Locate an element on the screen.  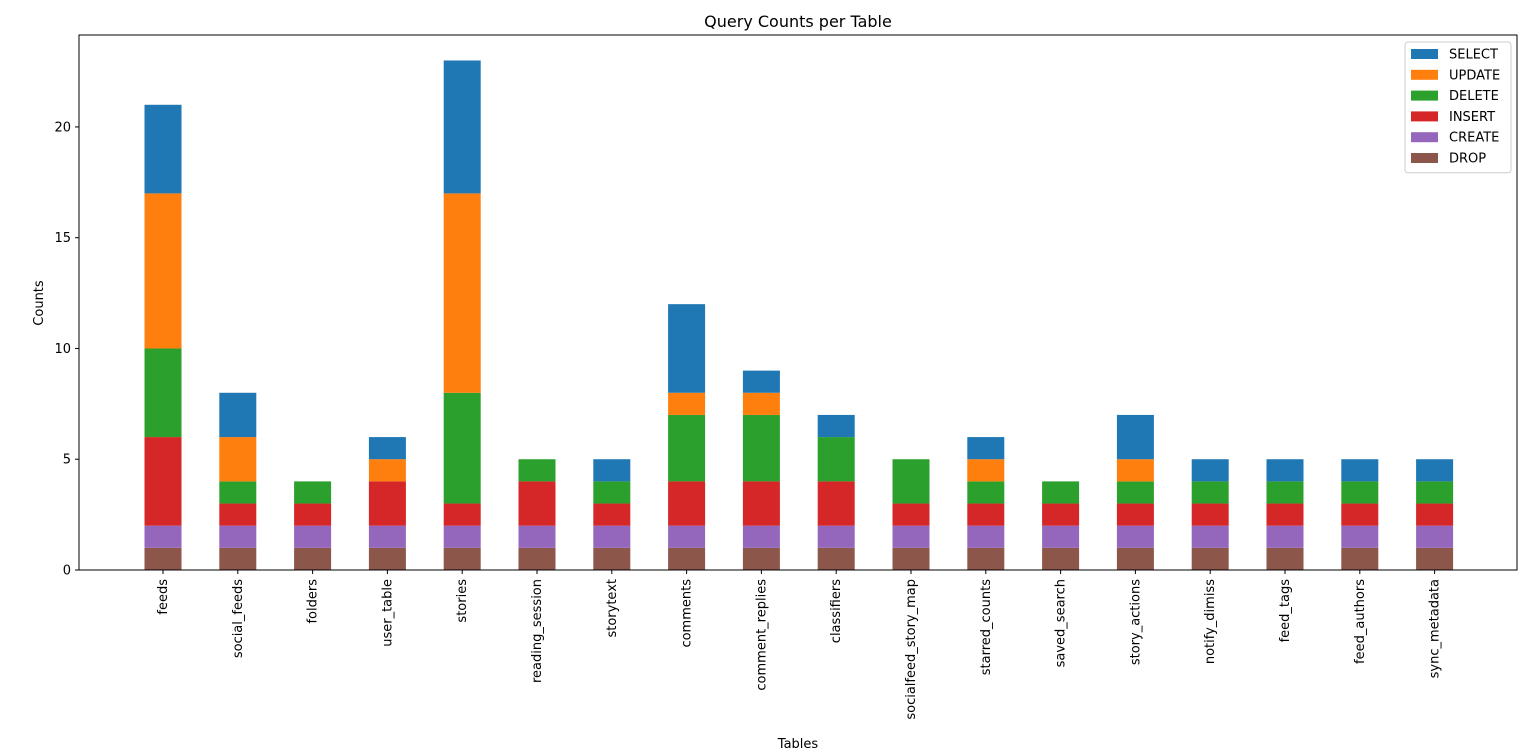
bar-story-actions-insert is located at coordinates (1135, 514).